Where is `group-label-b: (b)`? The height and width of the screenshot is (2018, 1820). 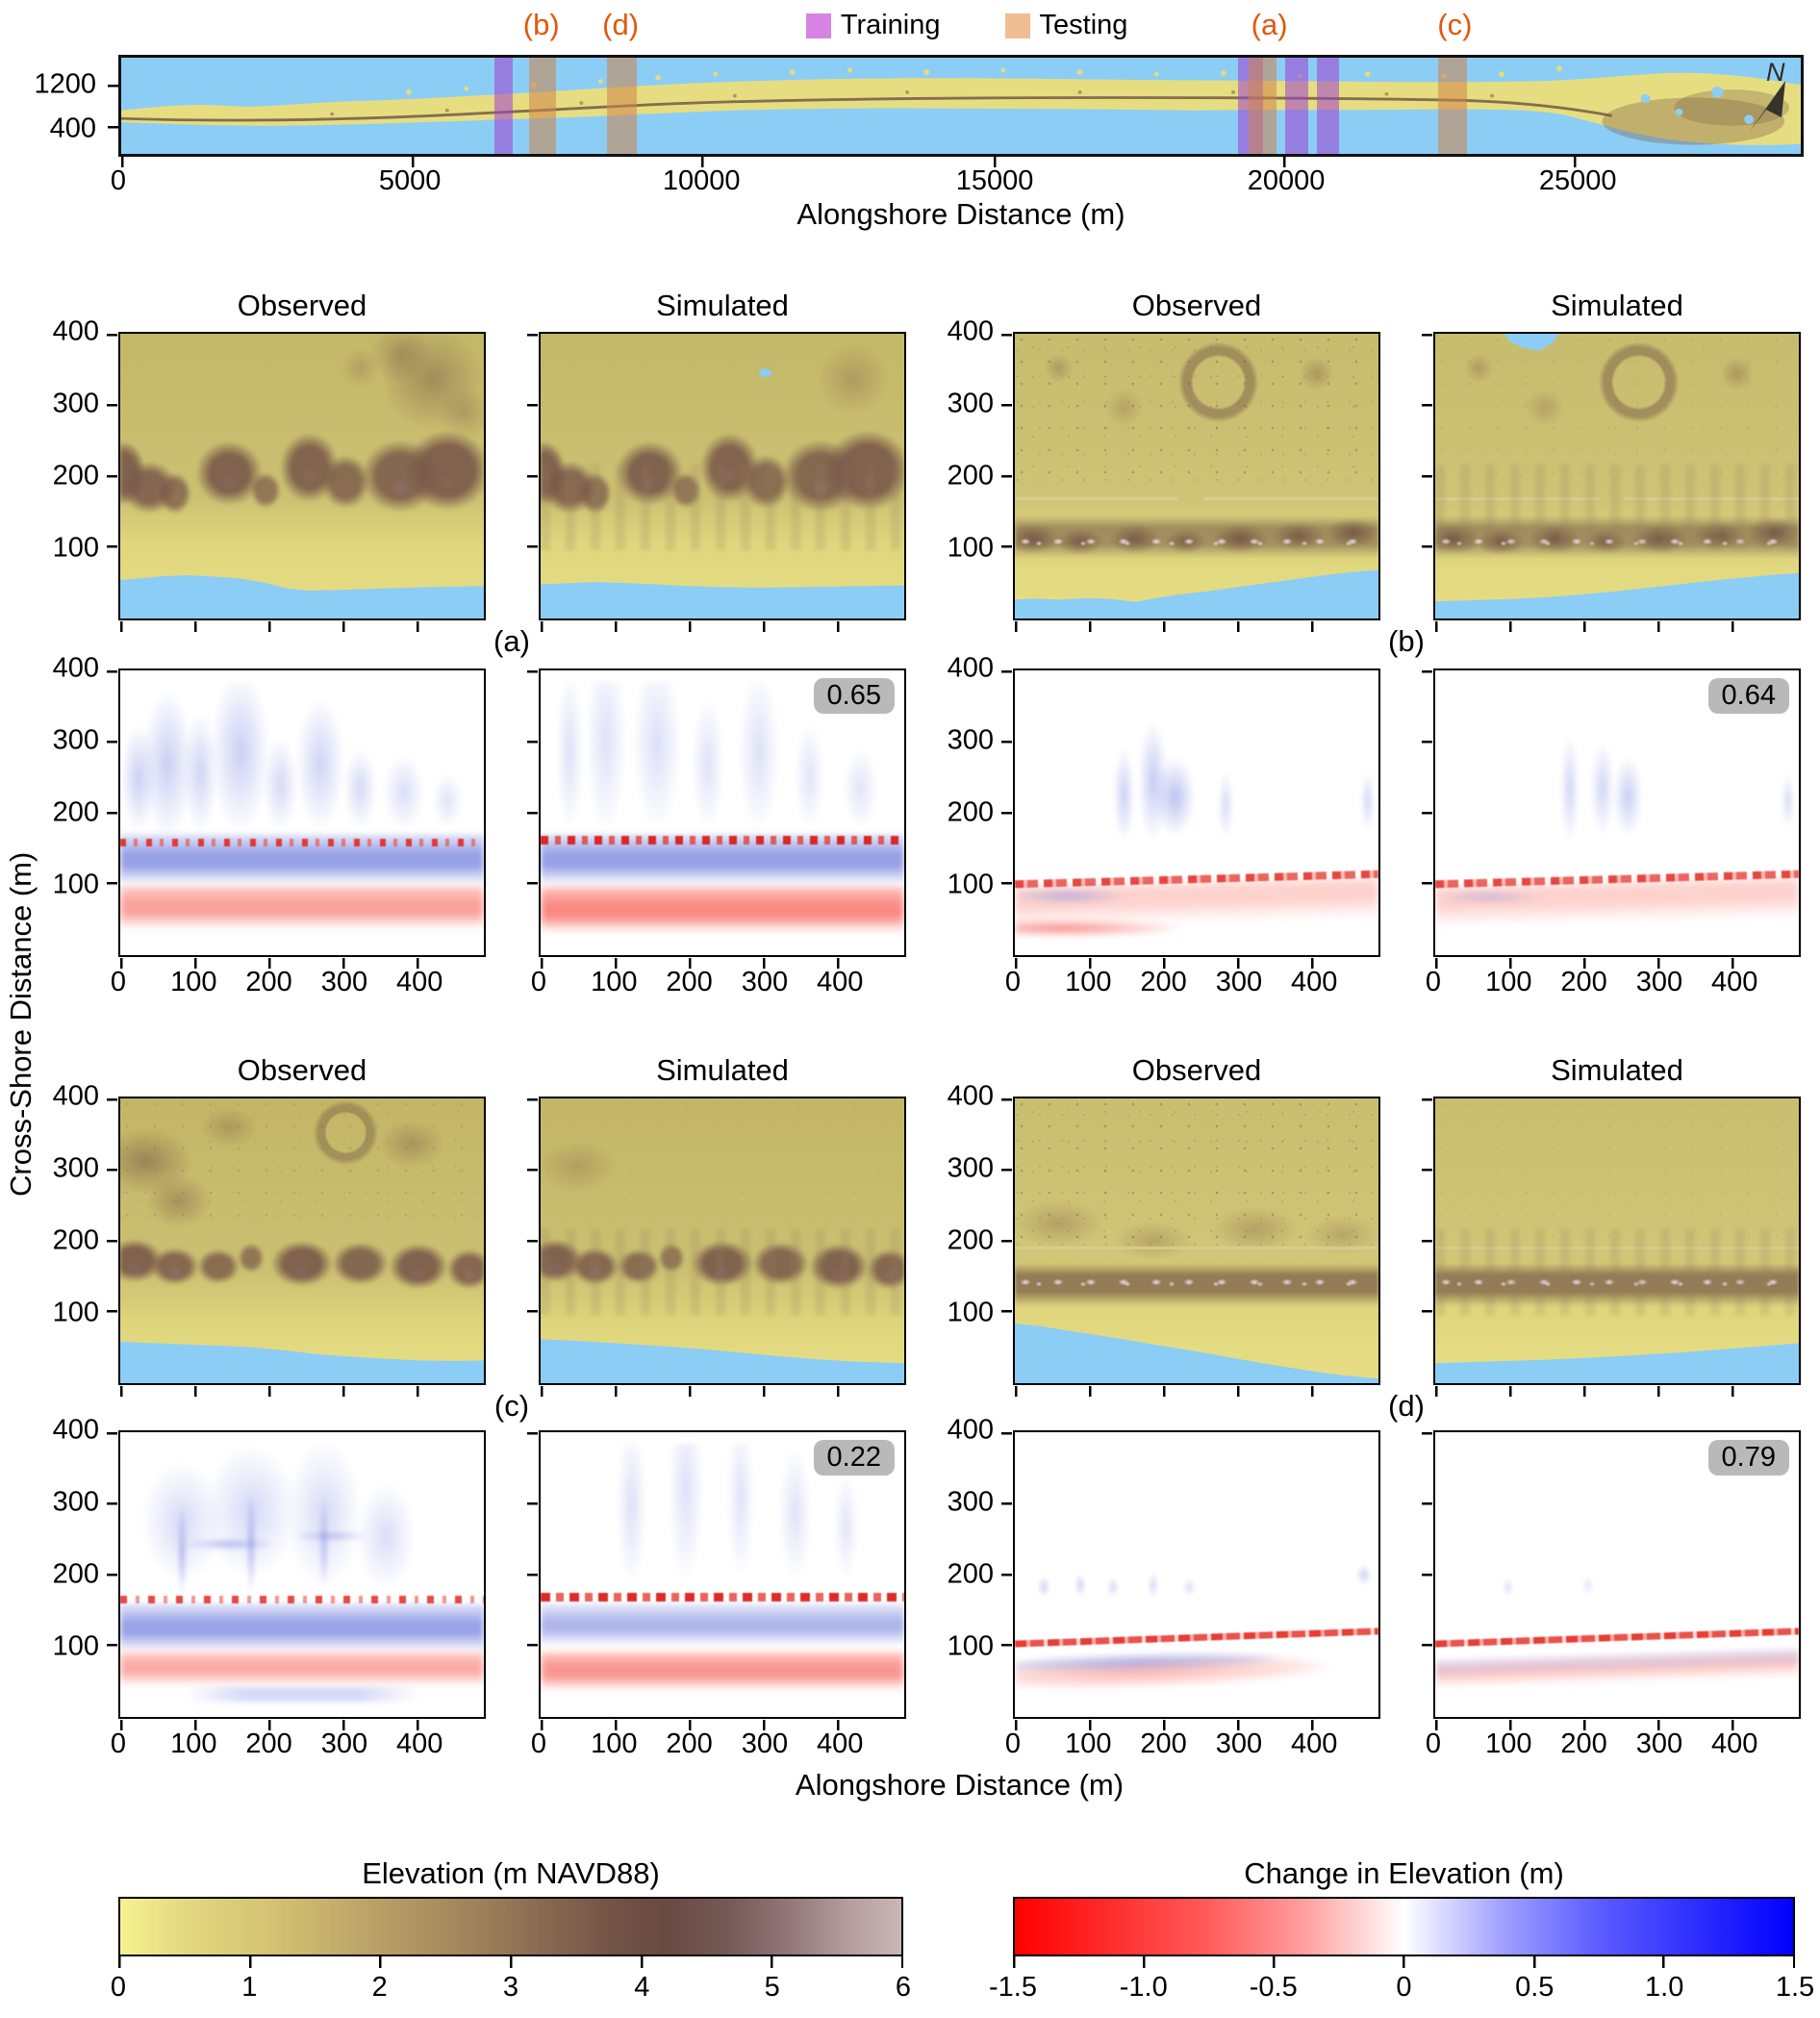 group-label-b: (b) is located at coordinates (1407, 641).